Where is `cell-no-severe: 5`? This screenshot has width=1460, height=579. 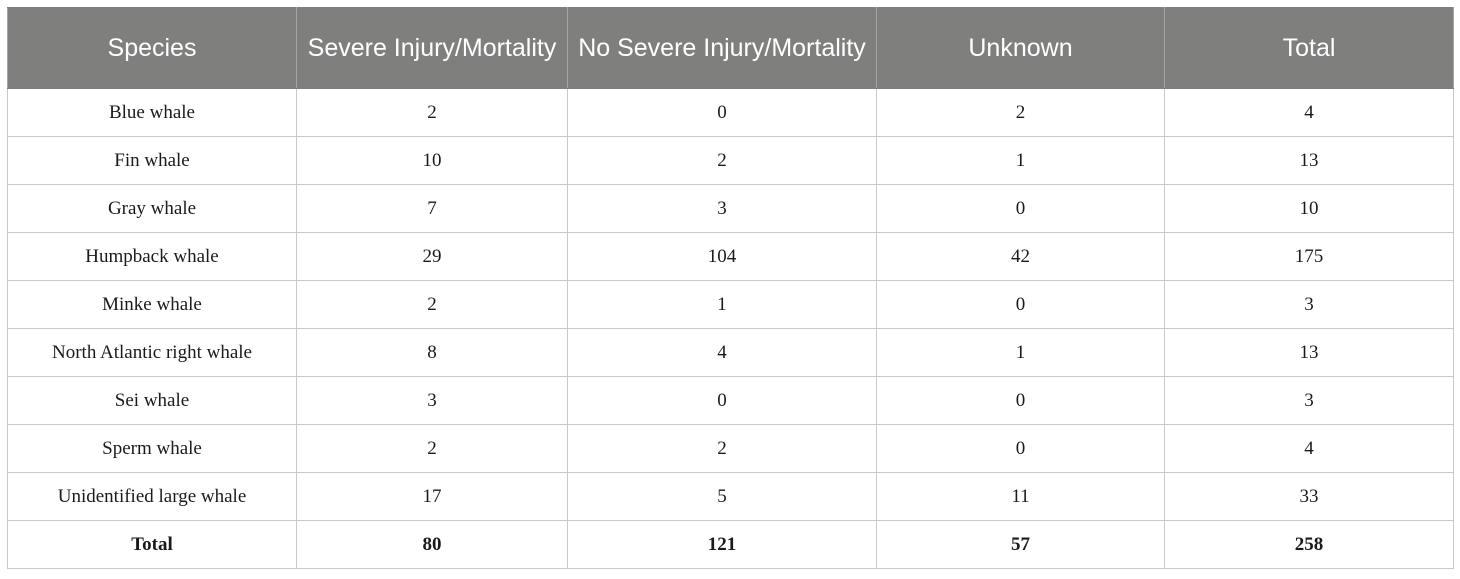
cell-no-severe: 5 is located at coordinates (722, 496).